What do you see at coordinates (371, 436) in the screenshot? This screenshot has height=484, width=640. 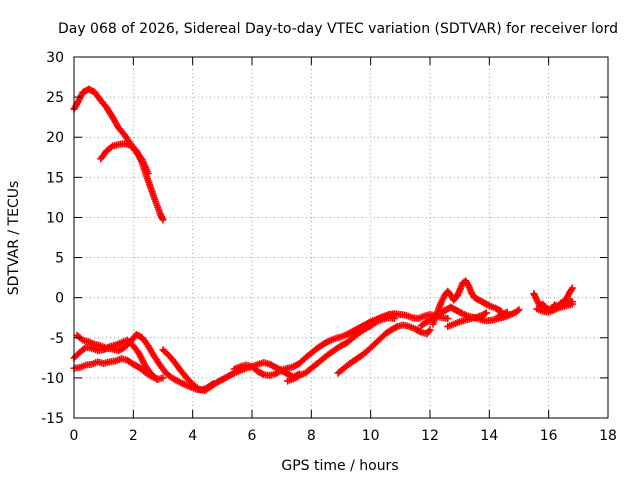 I see `x-tick-label: 10` at bounding box center [371, 436].